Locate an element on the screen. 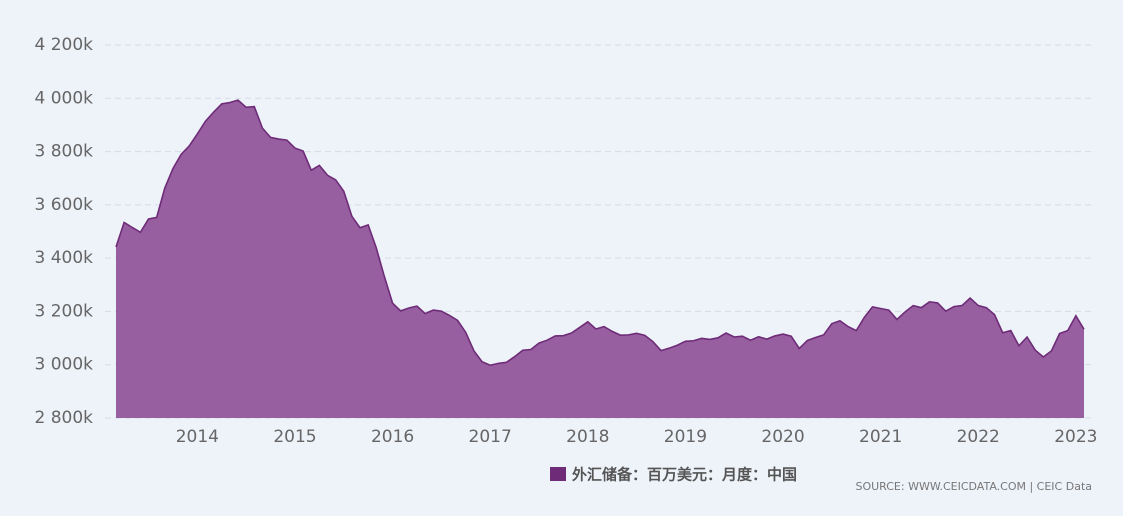  y-tick-label: 3 000k is located at coordinates (63, 365).